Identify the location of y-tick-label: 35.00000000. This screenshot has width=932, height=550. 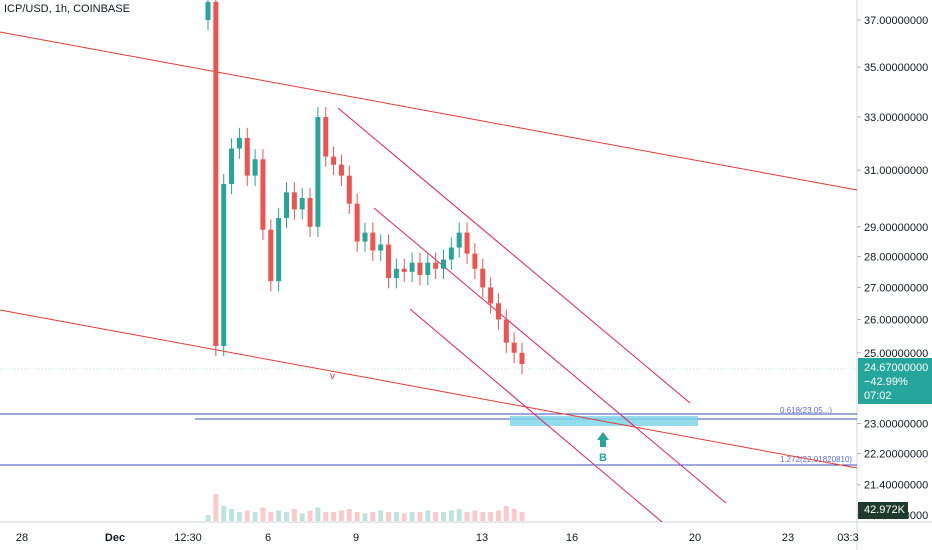
(896, 68).